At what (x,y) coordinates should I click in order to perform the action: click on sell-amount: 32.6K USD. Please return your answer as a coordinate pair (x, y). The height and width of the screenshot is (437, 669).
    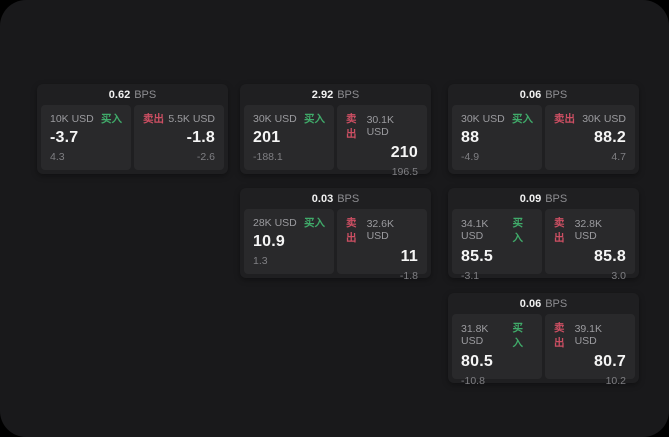
    Looking at the image, I should click on (380, 230).